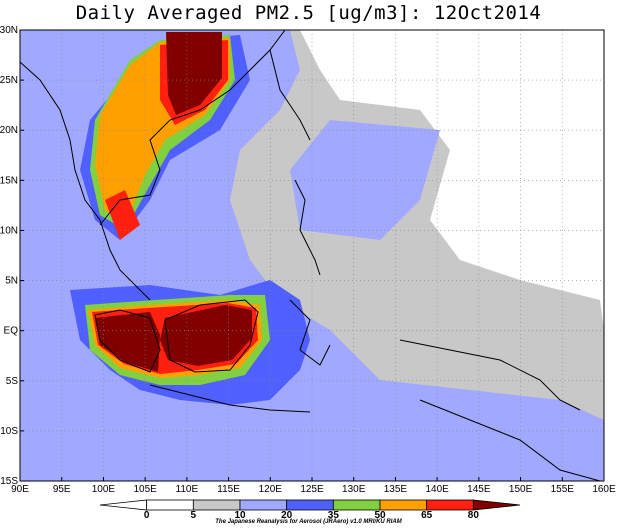  I want to click on field-20-35-north, so click(70, 150).